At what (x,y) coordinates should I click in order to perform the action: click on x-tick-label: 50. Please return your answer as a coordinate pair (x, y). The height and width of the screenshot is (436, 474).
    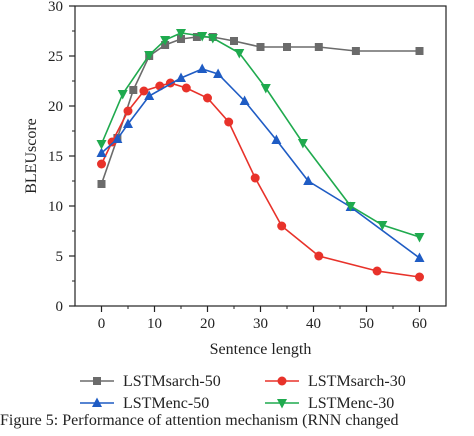
    Looking at the image, I should click on (366, 324).